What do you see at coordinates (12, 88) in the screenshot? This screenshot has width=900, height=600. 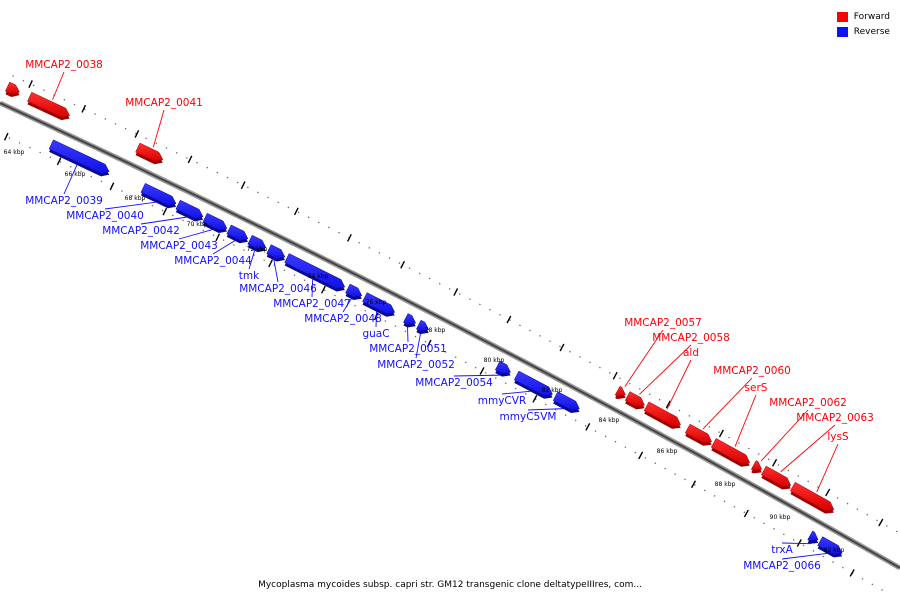 I see `gene-arrow-unnamed` at bounding box center [12, 88].